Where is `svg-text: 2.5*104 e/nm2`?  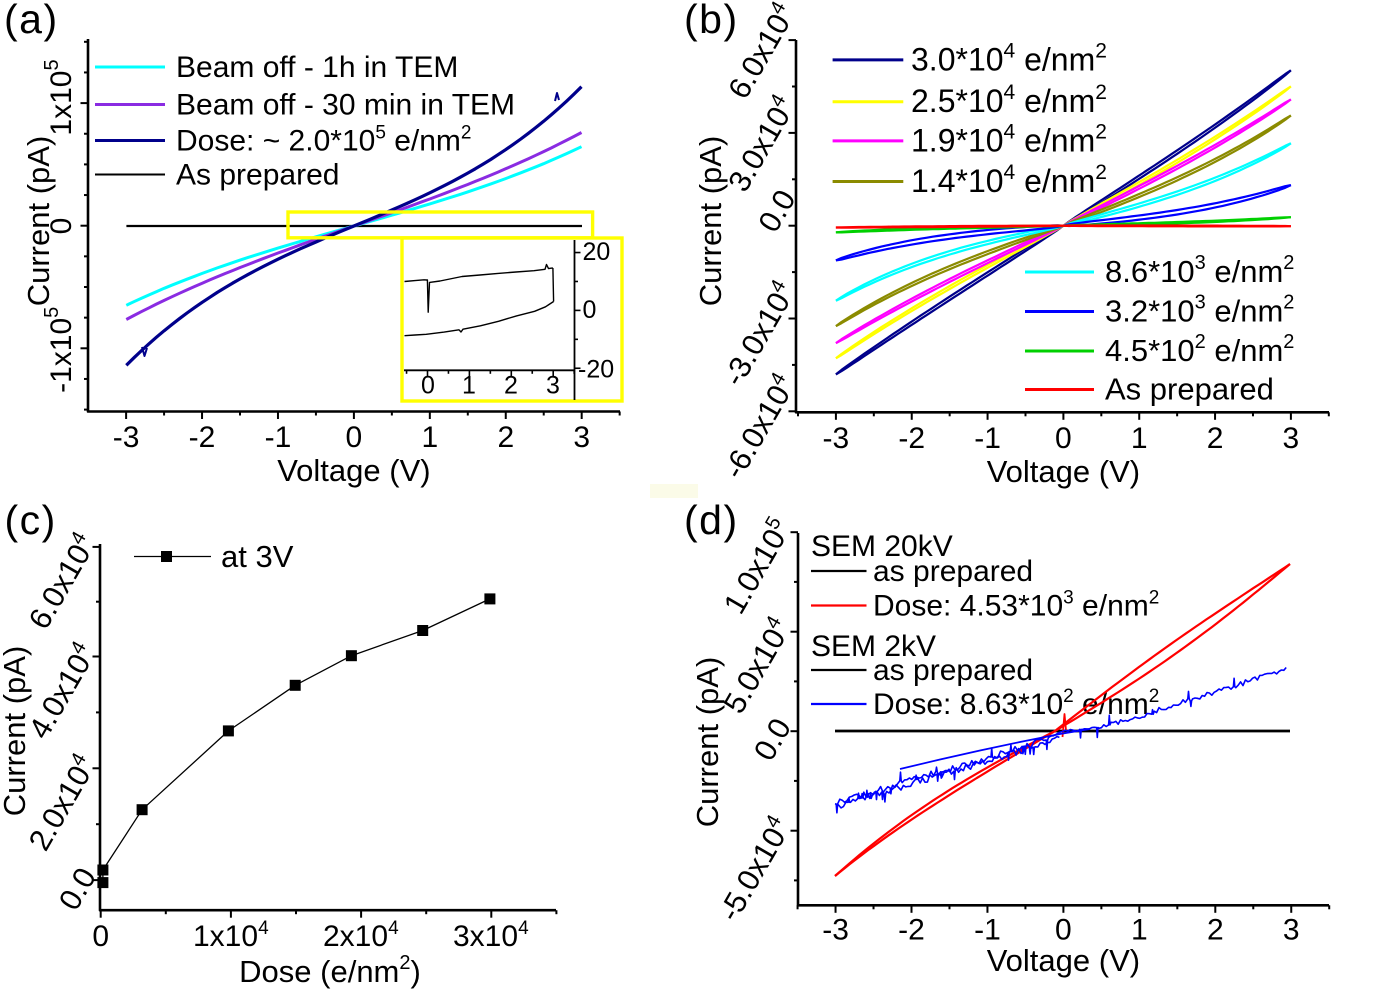 svg-text: 2.5*104 e/nm2 is located at coordinates (1009, 100).